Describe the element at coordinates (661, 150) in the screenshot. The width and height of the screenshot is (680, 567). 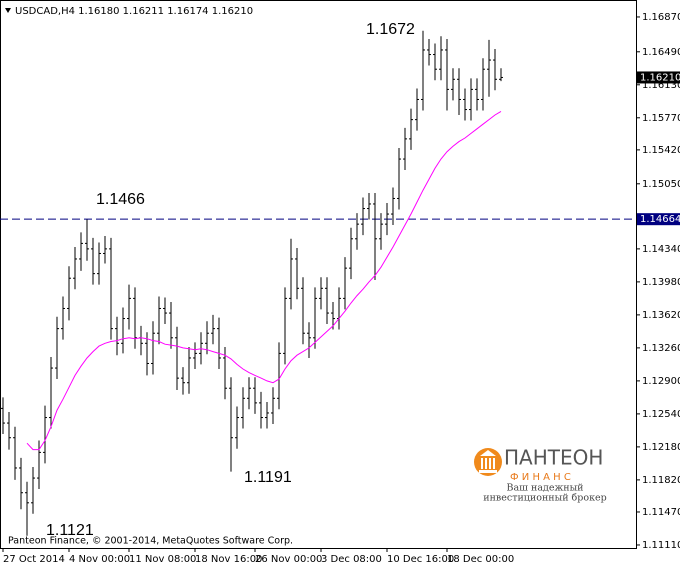
I see `y-tick-label: 1.15420` at that location.